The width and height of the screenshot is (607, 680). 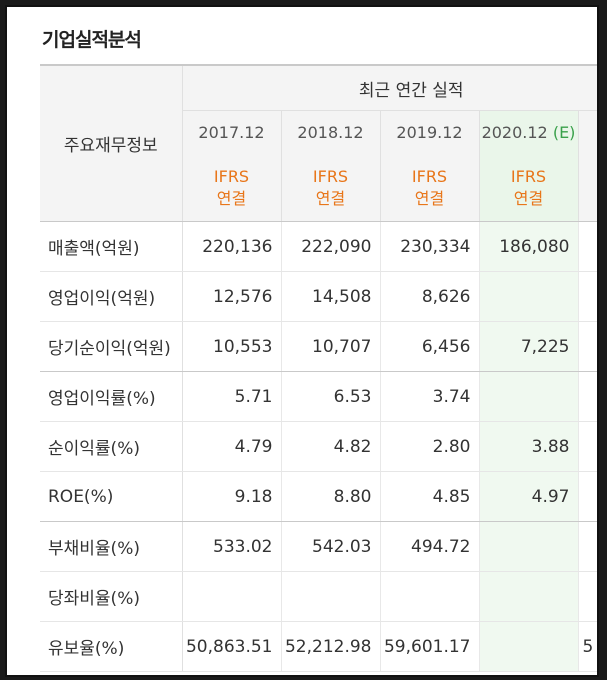 What do you see at coordinates (430, 546) in the screenshot?
I see `value-cell: 494.72` at bounding box center [430, 546].